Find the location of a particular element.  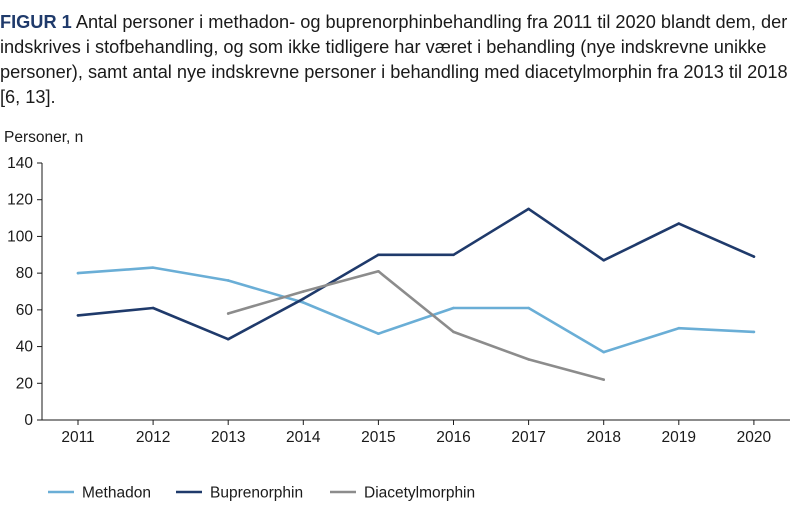

y-tick-label: 80 is located at coordinates (25, 273).